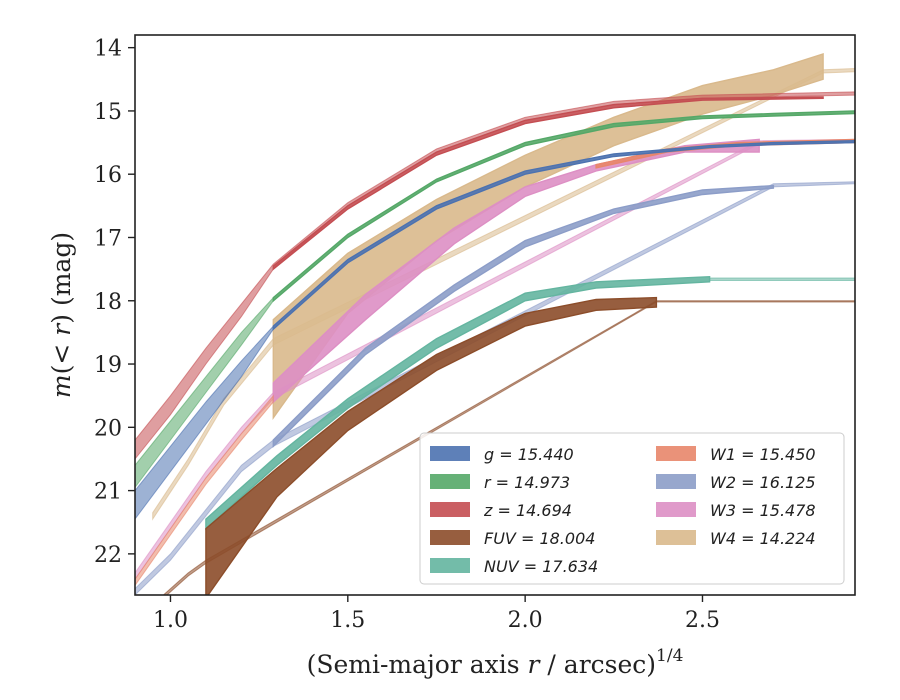 Image resolution: width=900 pixels, height=700 pixels. Describe the element at coordinates (61, 329) in the screenshot. I see `y-axis-label-r: r` at that location.